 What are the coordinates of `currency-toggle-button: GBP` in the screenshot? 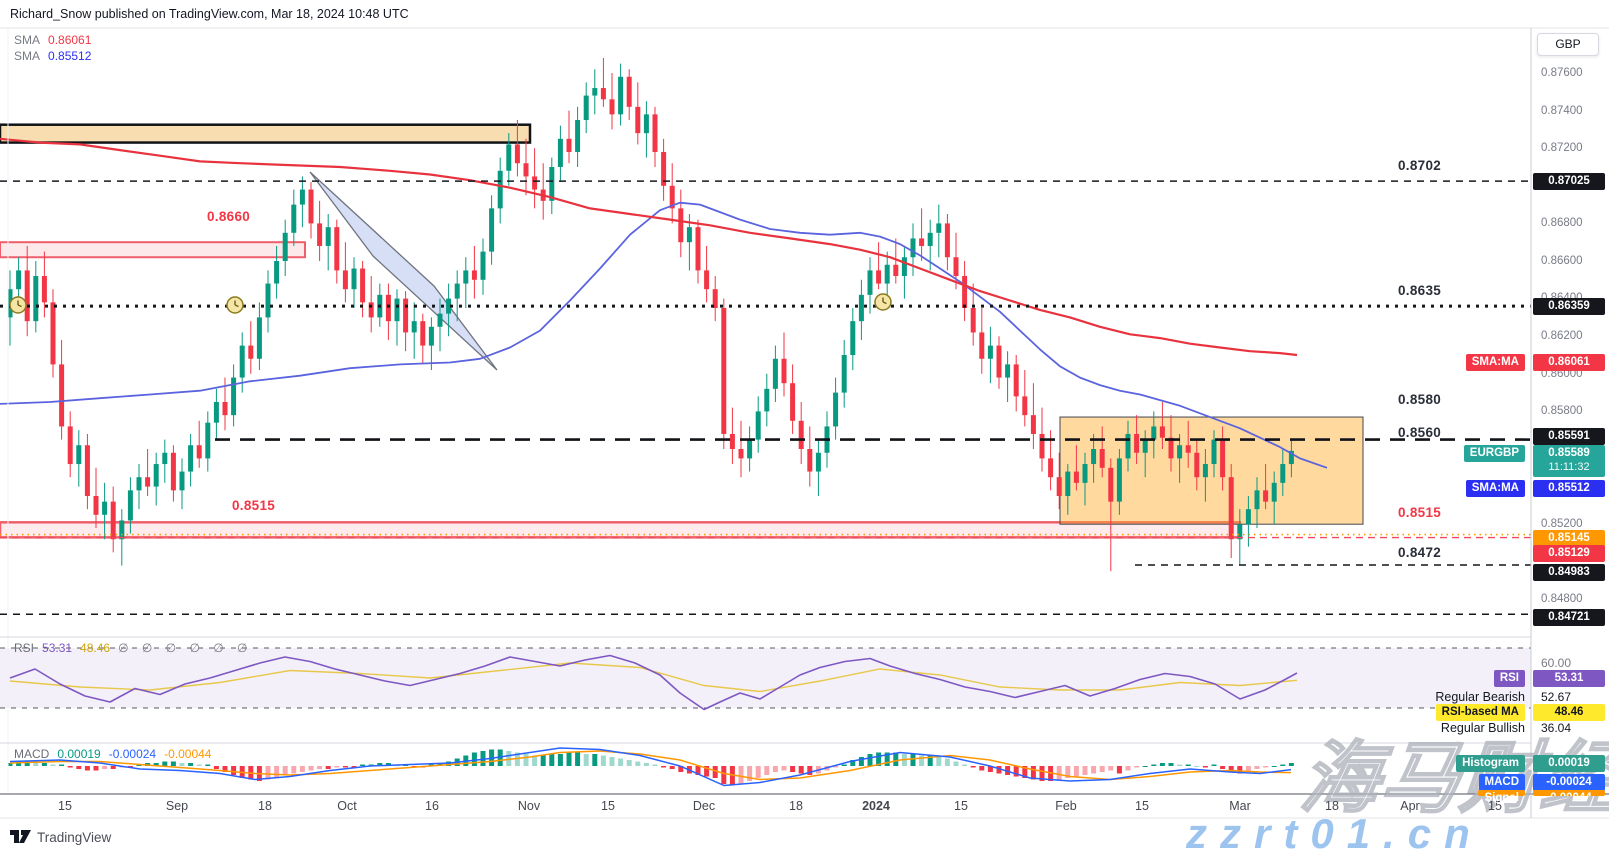 It's located at (1568, 44).